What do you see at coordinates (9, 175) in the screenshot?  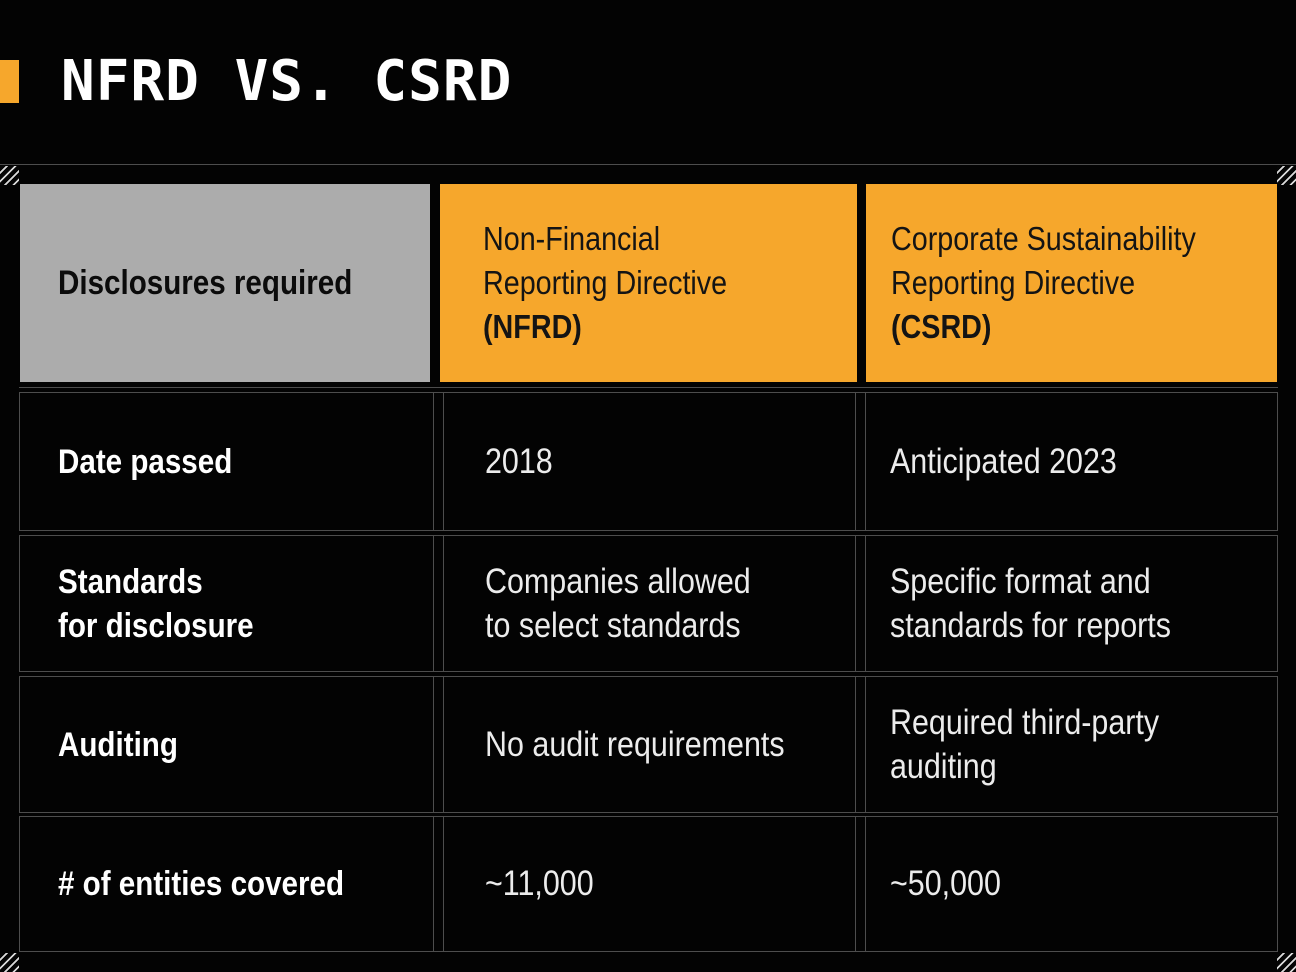 I see `hatch-icon-top-left` at bounding box center [9, 175].